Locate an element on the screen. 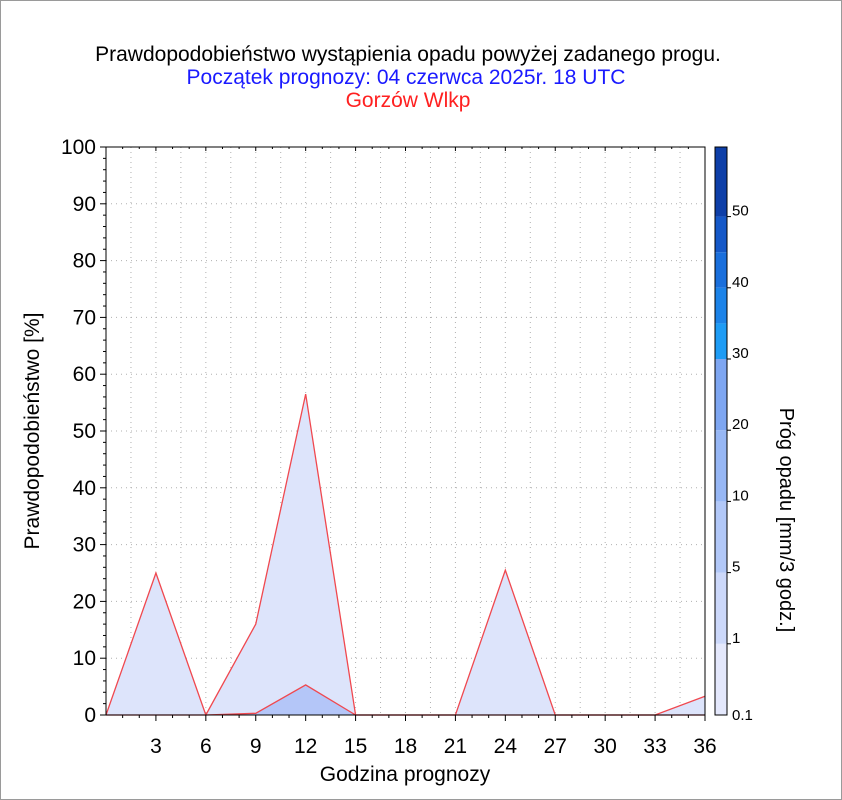 The height and width of the screenshot is (800, 842). colorbar-tick-label: 0.1 is located at coordinates (742, 715).